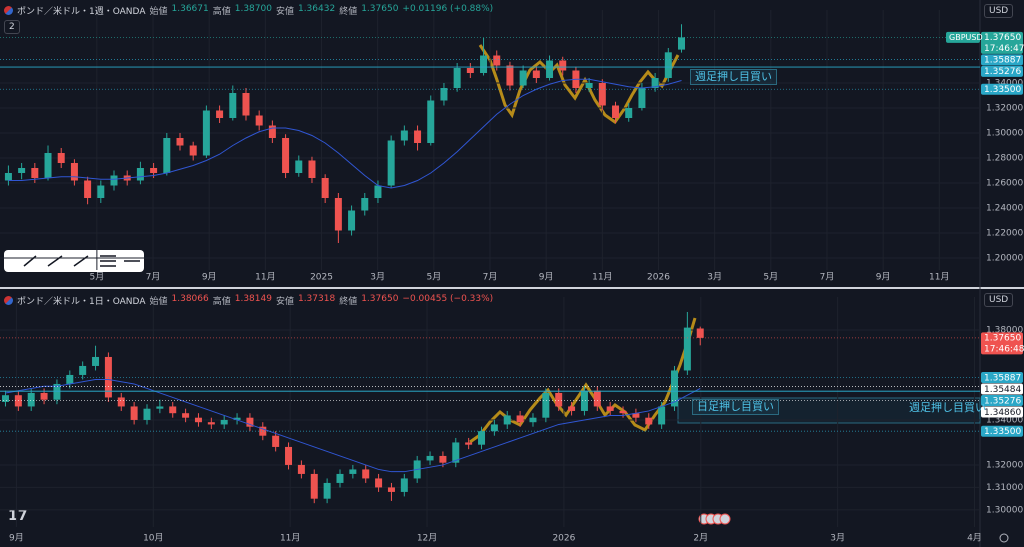 Image resolution: width=1024 pixels, height=547 pixels. I want to click on symbol-title: ポンド／米ドル・1日・OANDA, so click(81, 302).